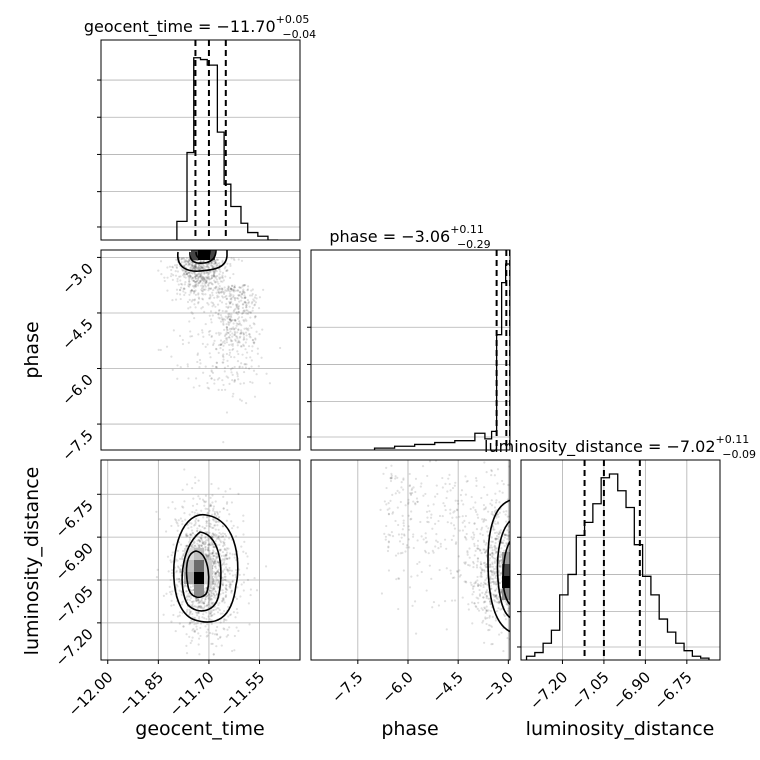  I want to click on tick-label-phase-y: −7.5, so click(77, 445).